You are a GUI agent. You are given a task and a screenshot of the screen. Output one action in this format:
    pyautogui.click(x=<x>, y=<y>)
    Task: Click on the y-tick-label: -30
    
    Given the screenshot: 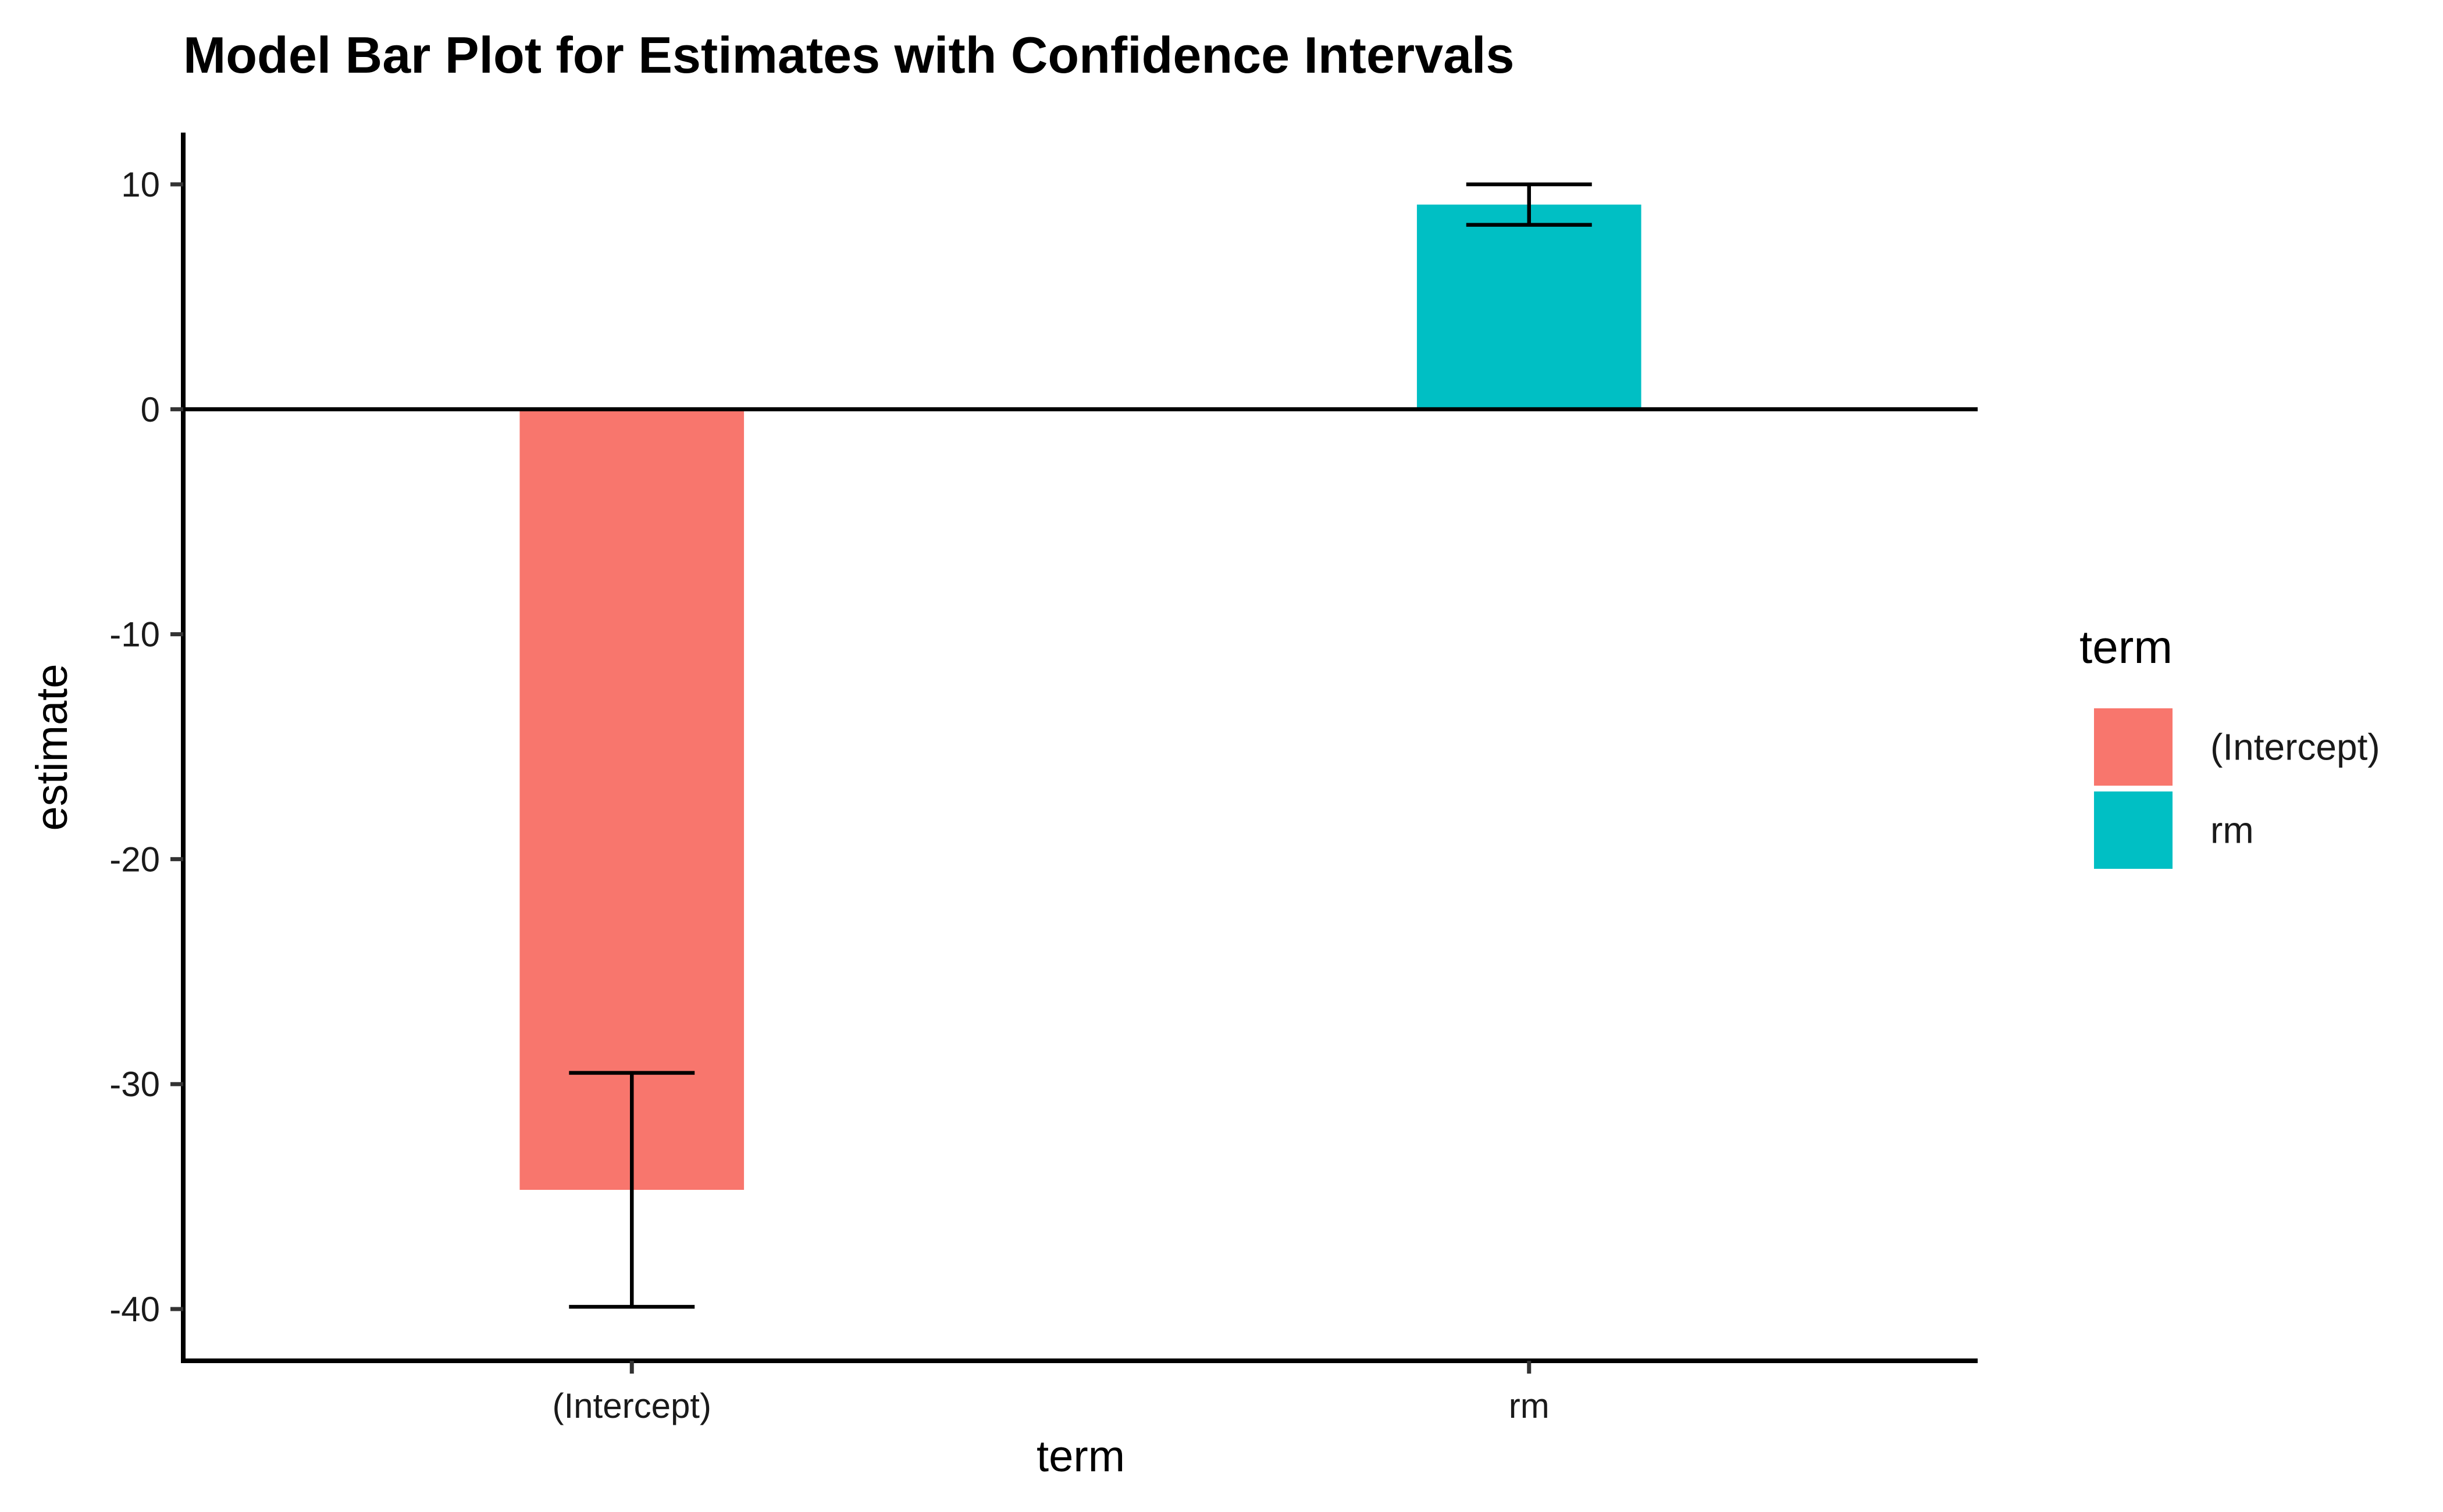 What is the action you would take?
    pyautogui.click(x=134, y=1084)
    